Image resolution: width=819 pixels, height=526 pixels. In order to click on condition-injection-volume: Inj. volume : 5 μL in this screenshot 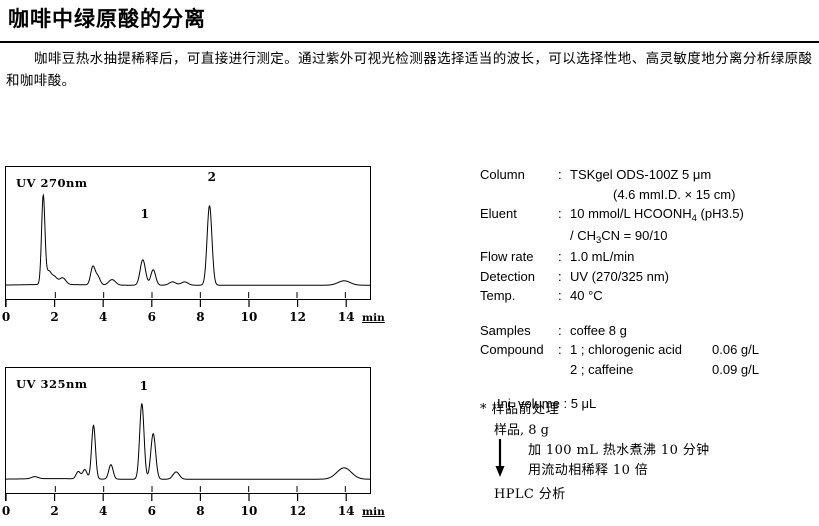, I will do `click(547, 403)`.